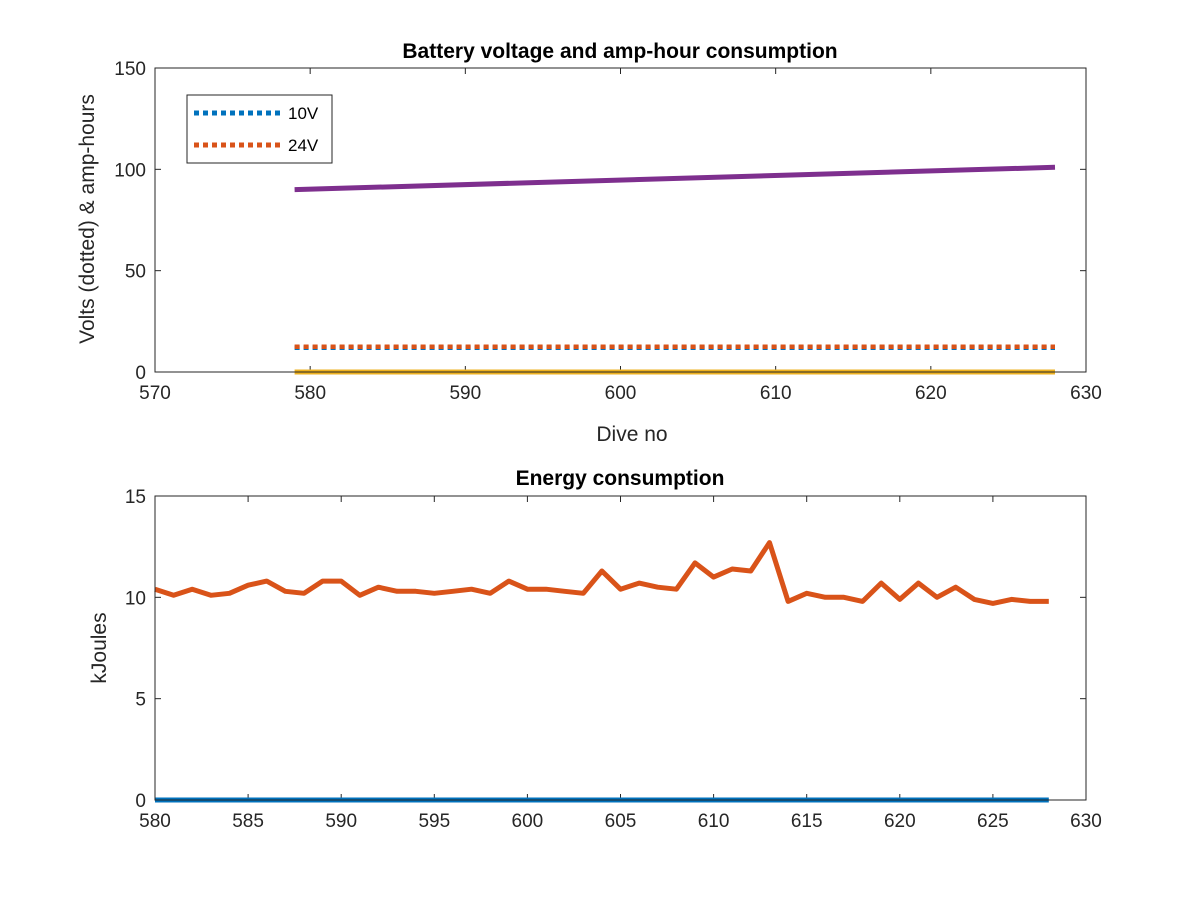 The image size is (1200, 900). Describe the element at coordinates (621, 393) in the screenshot. I see `top-x-tick-label: 600` at that location.